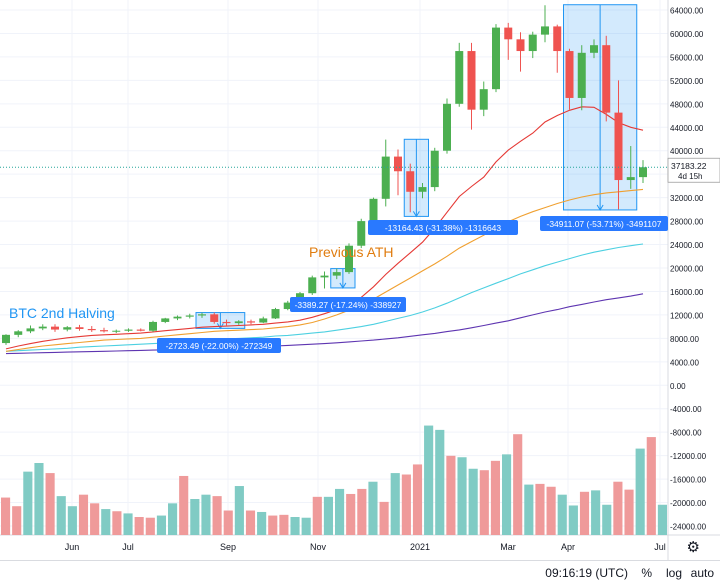 The height and width of the screenshot is (587, 720). I want to click on x-tick-label: Jun, so click(72, 547).